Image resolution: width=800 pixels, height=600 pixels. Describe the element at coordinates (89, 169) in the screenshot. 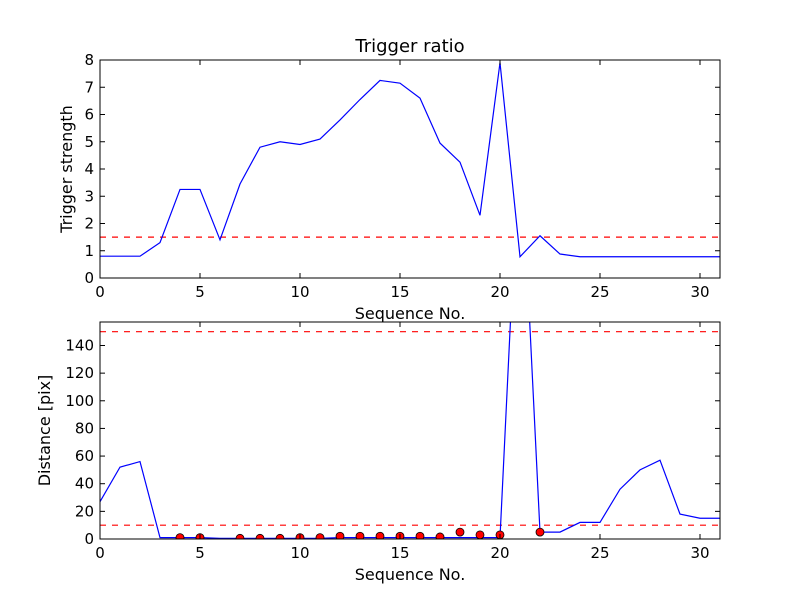

I see `y-tick-label: 4` at that location.